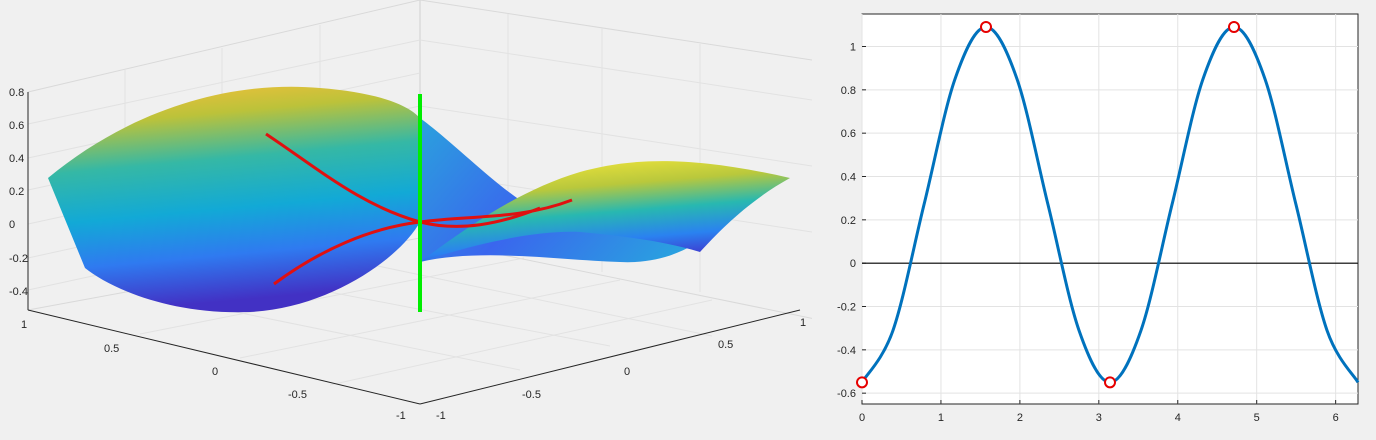 This screenshot has width=1376, height=440. What do you see at coordinates (1020, 418) in the screenshot?
I see `x-tick-label: 2` at bounding box center [1020, 418].